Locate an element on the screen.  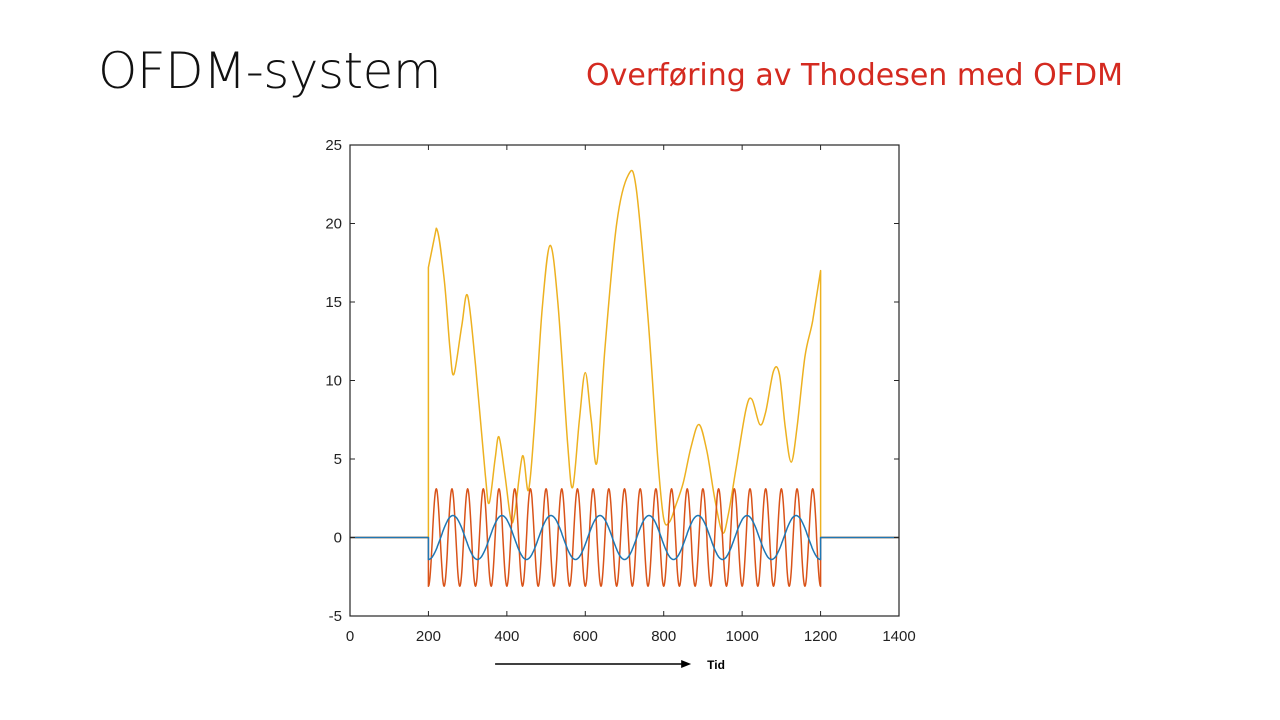
y-tick-label: -5 is located at coordinates (335, 616).